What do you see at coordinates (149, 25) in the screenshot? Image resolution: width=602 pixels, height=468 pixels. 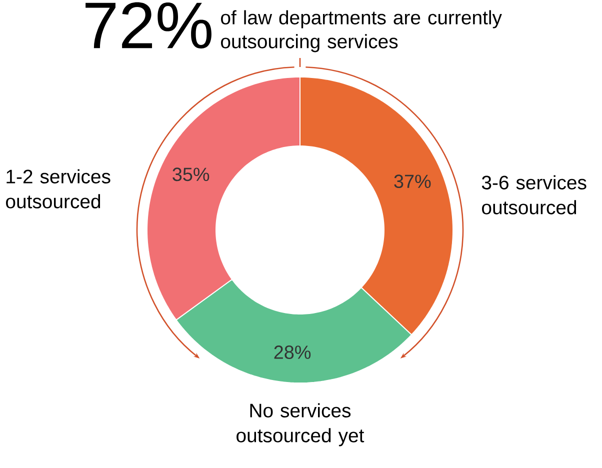 I see `chart-title: 72%` at bounding box center [149, 25].